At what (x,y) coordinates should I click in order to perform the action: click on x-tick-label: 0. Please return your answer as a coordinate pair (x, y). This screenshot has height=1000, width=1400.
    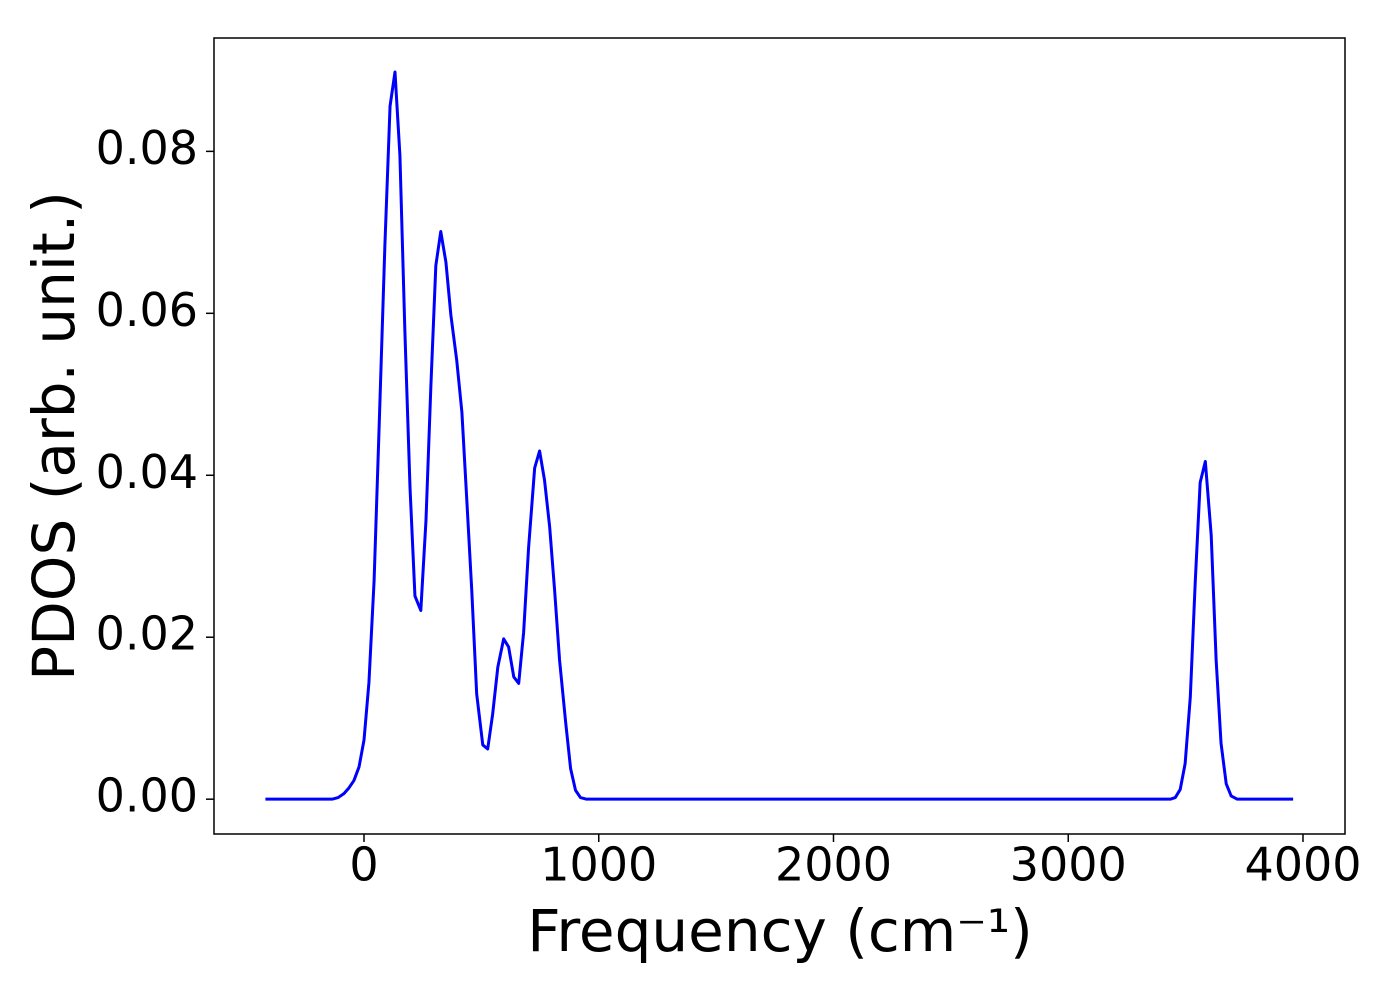
    Looking at the image, I should click on (363, 865).